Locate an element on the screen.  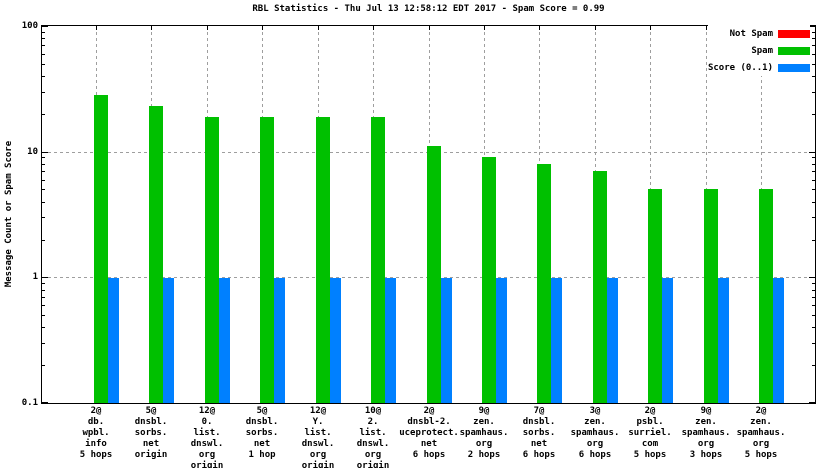
legend: Not Spam Spam Score (0..1) is located at coordinates (758, 50).